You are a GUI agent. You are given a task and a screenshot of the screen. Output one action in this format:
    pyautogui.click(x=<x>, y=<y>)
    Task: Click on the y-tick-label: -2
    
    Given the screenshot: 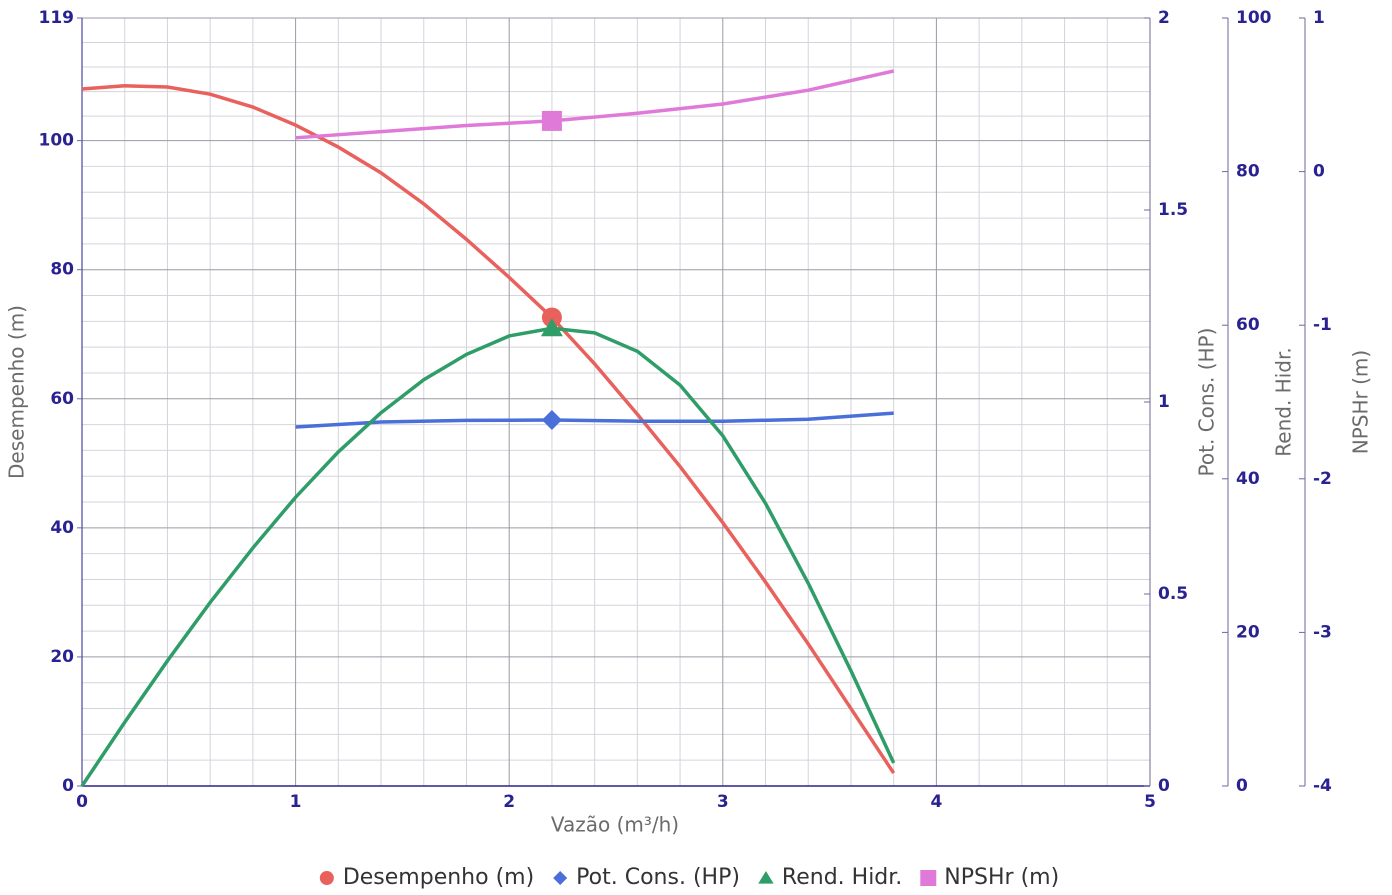 What is the action you would take?
    pyautogui.click(x=1322, y=479)
    